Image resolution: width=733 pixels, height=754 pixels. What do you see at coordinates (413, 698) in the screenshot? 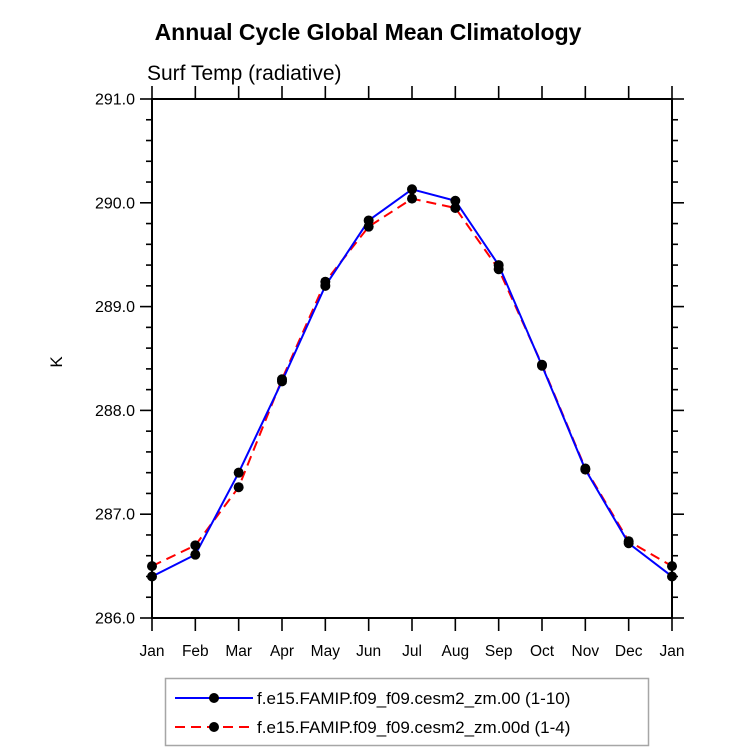
I see `legend-label: f.e15.FAMIP.f09_f09.cesm2_zm.00 (1-10)` at bounding box center [413, 698].